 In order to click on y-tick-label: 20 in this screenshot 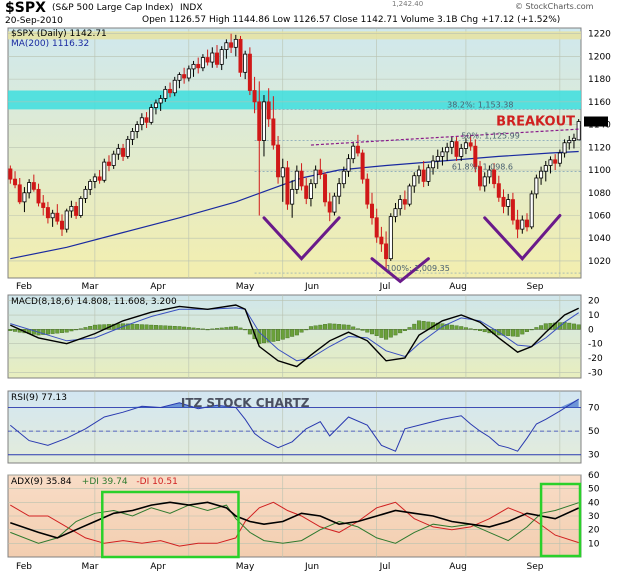, I will do `click(594, 531)`.